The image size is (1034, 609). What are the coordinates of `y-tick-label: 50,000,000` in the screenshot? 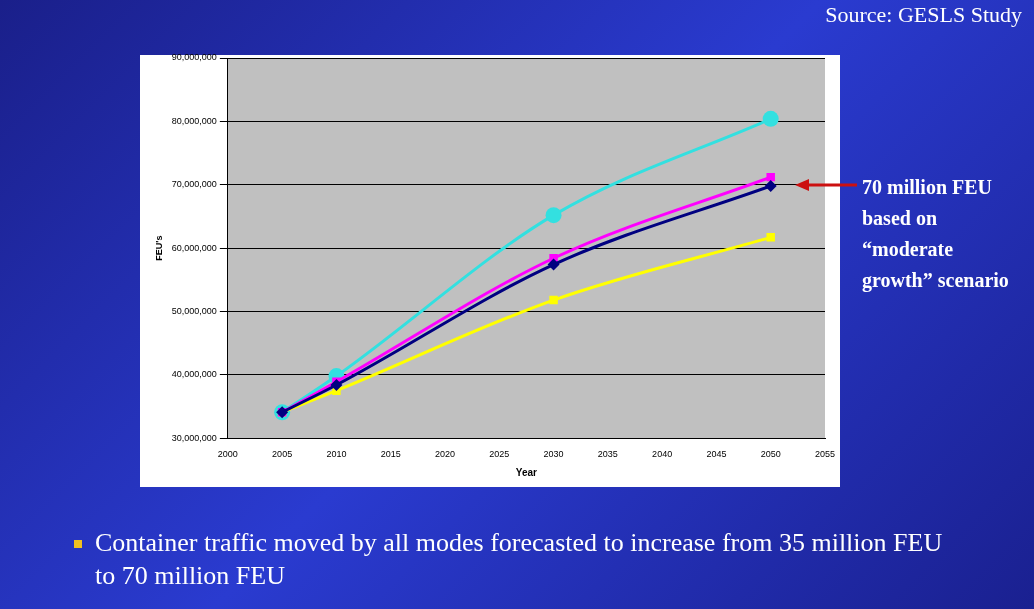 It's located at (194, 310).